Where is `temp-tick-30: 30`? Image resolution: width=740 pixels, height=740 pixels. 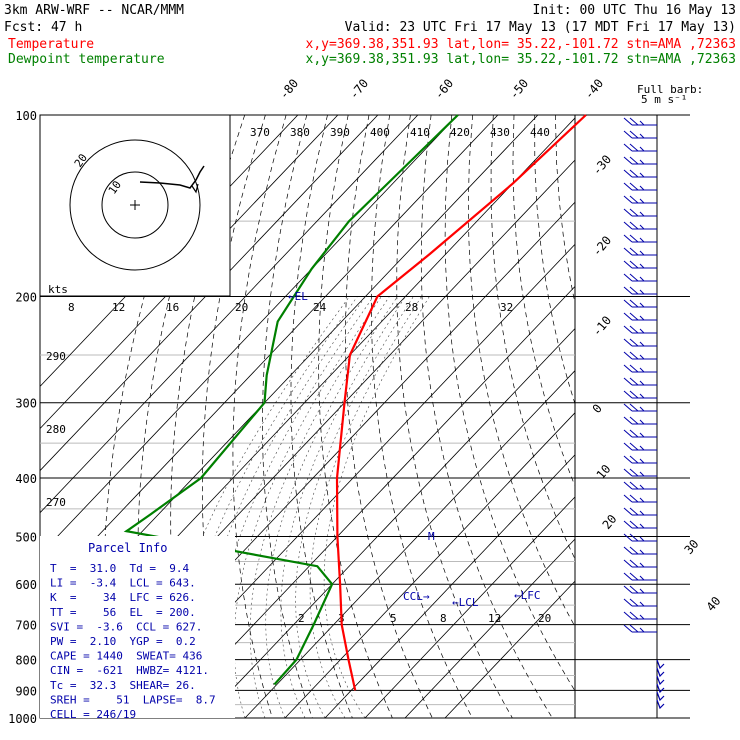 temp-tick-30: 30 is located at coordinates (692, 547).